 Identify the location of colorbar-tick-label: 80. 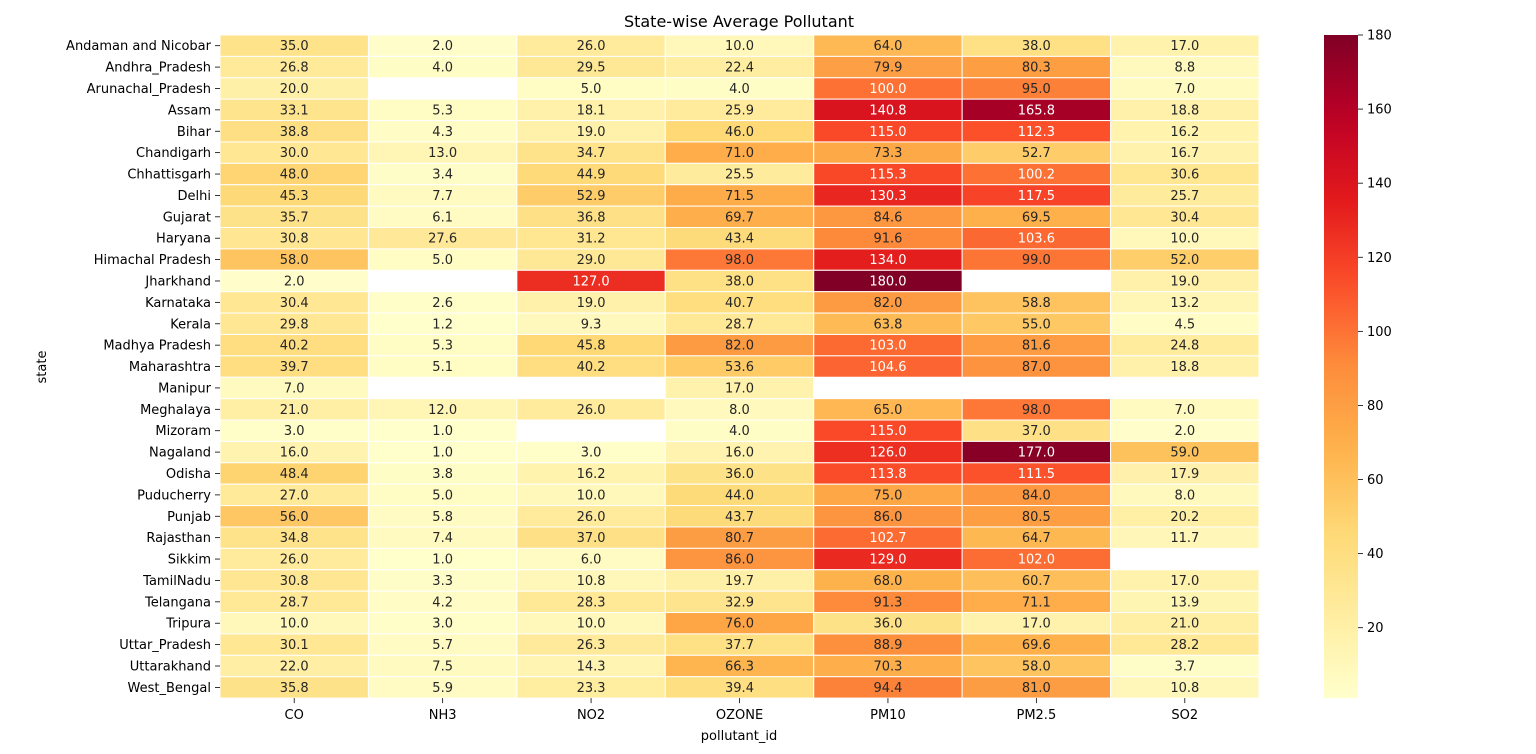
(1375, 406).